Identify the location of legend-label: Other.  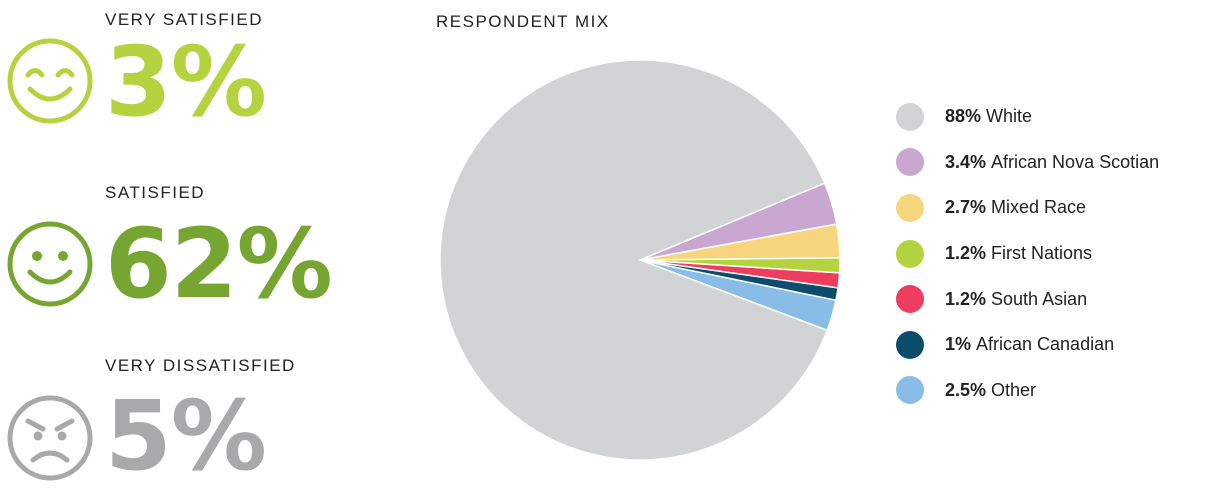
(1014, 389).